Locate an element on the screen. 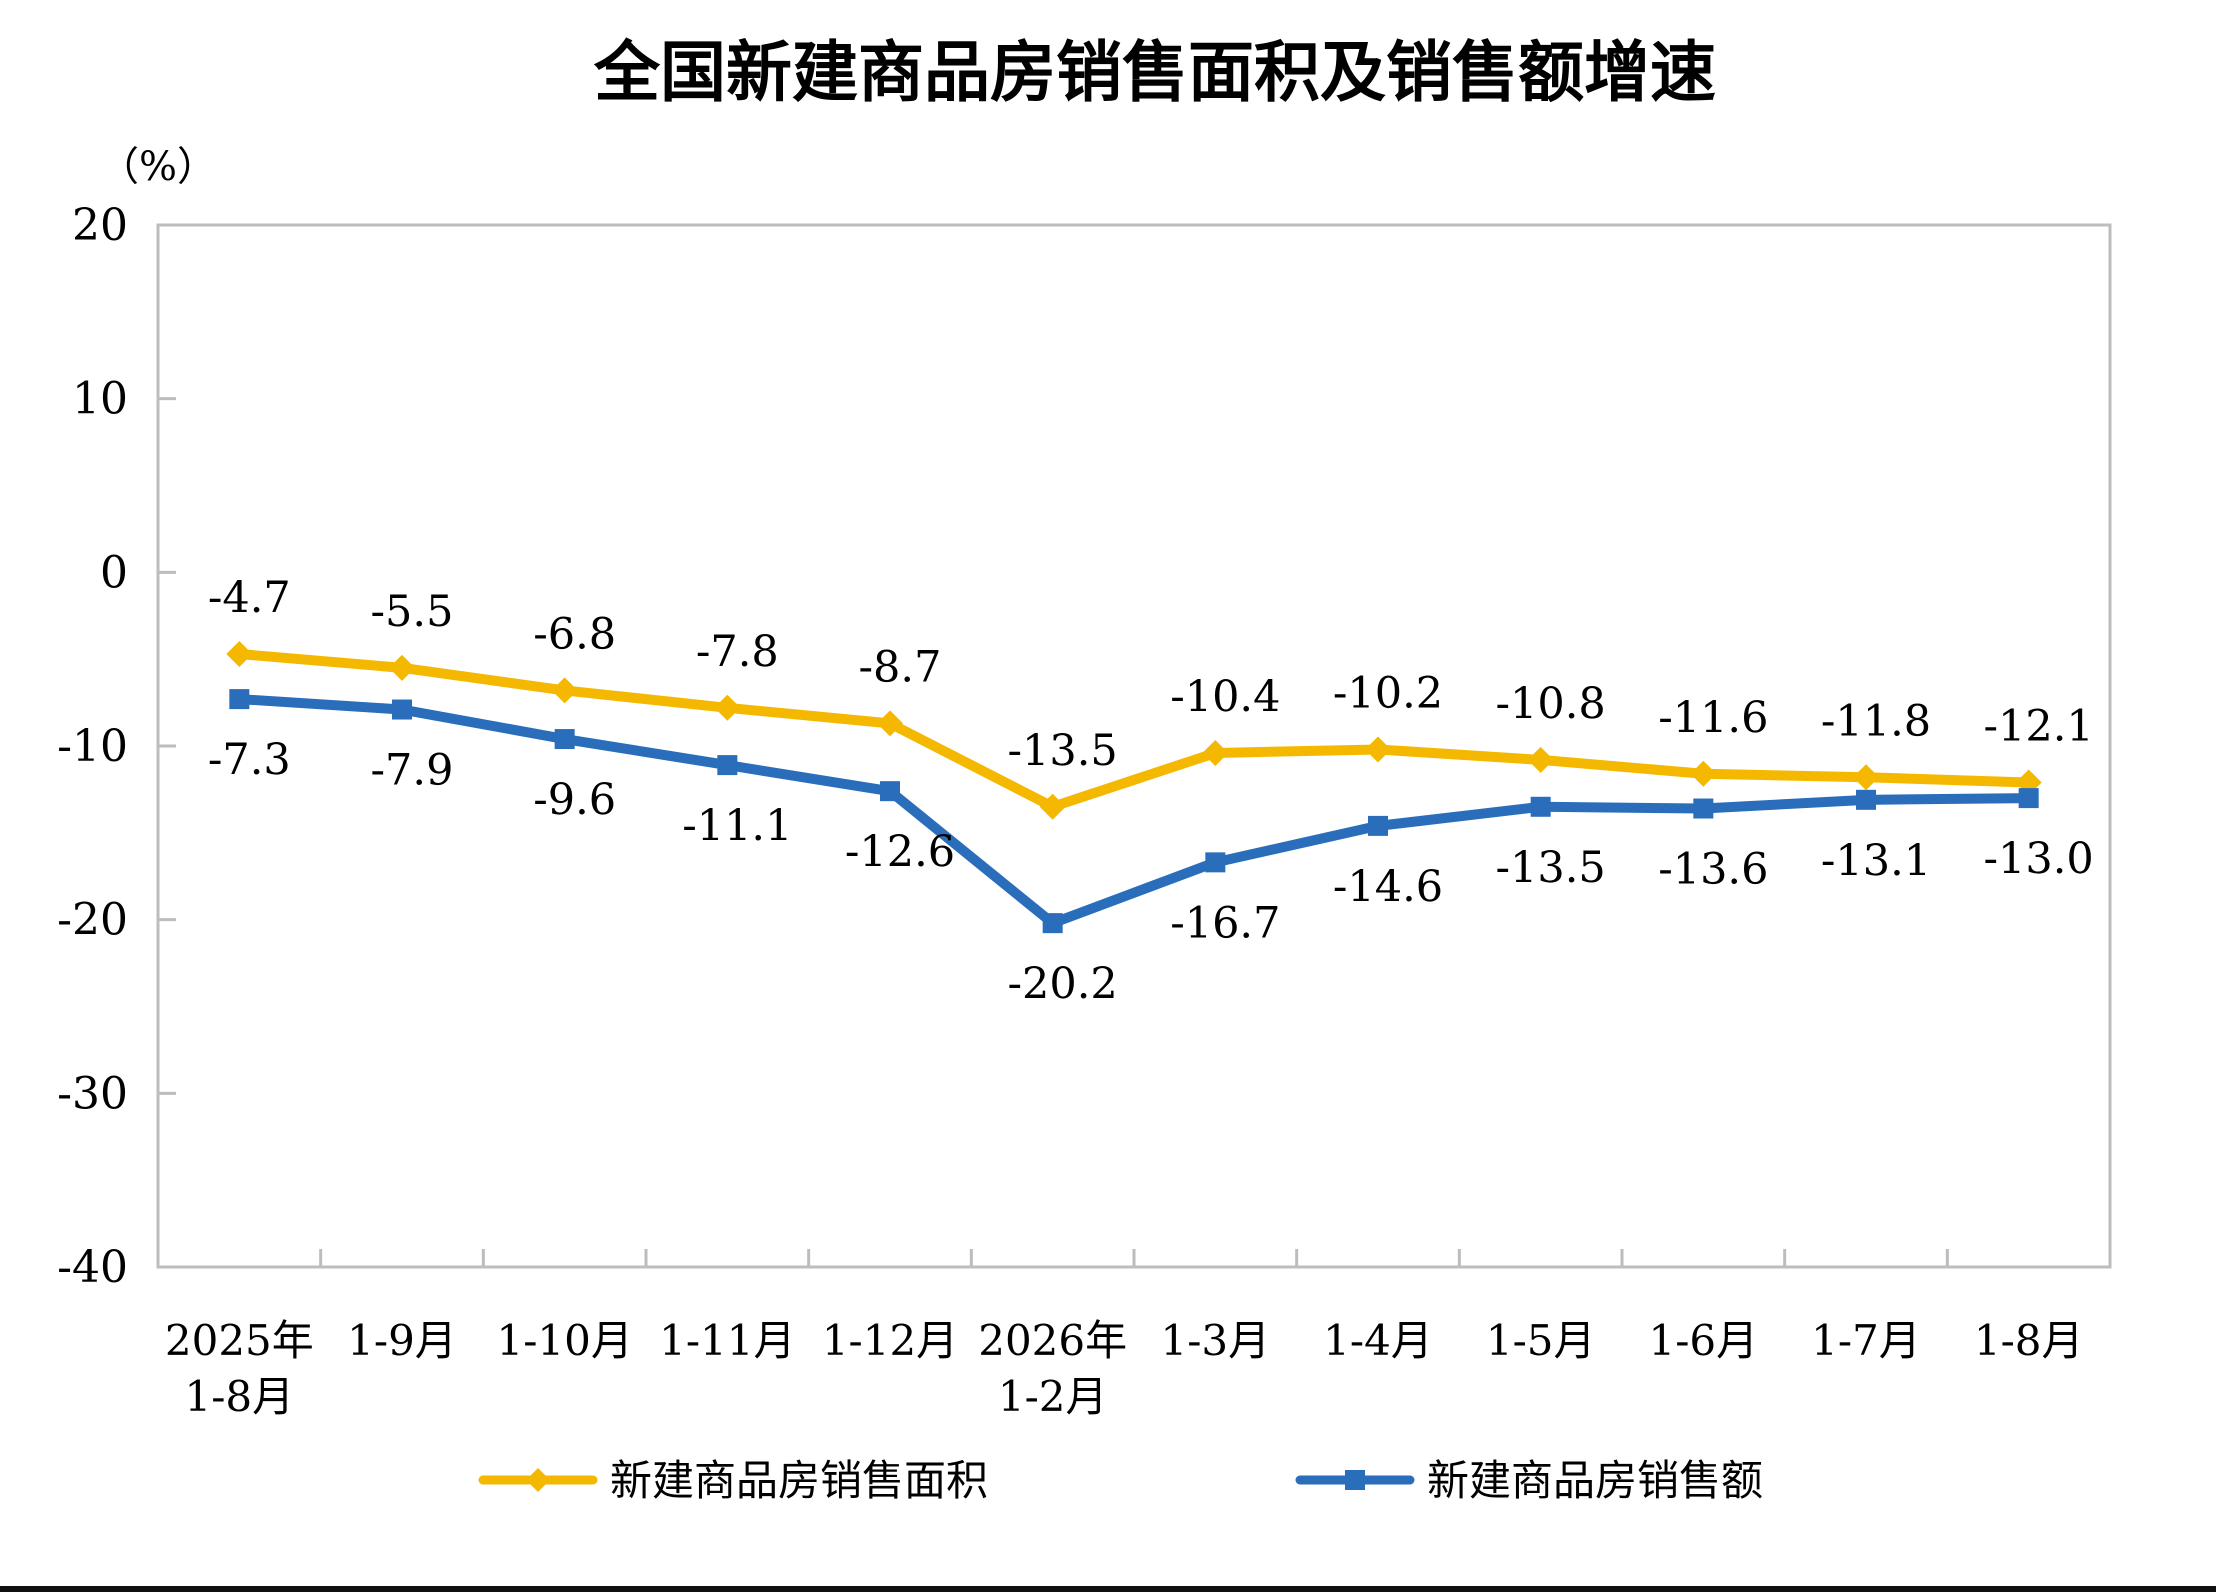  data-label: -10.2 is located at coordinates (1388, 693).